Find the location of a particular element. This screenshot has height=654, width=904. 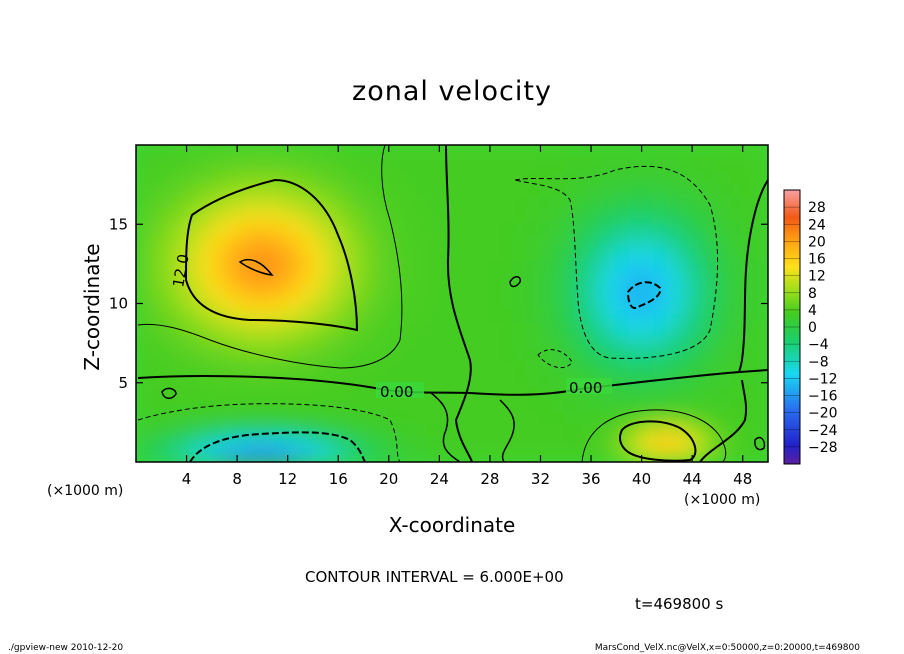

colorbar-label: 0 is located at coordinates (812, 328).